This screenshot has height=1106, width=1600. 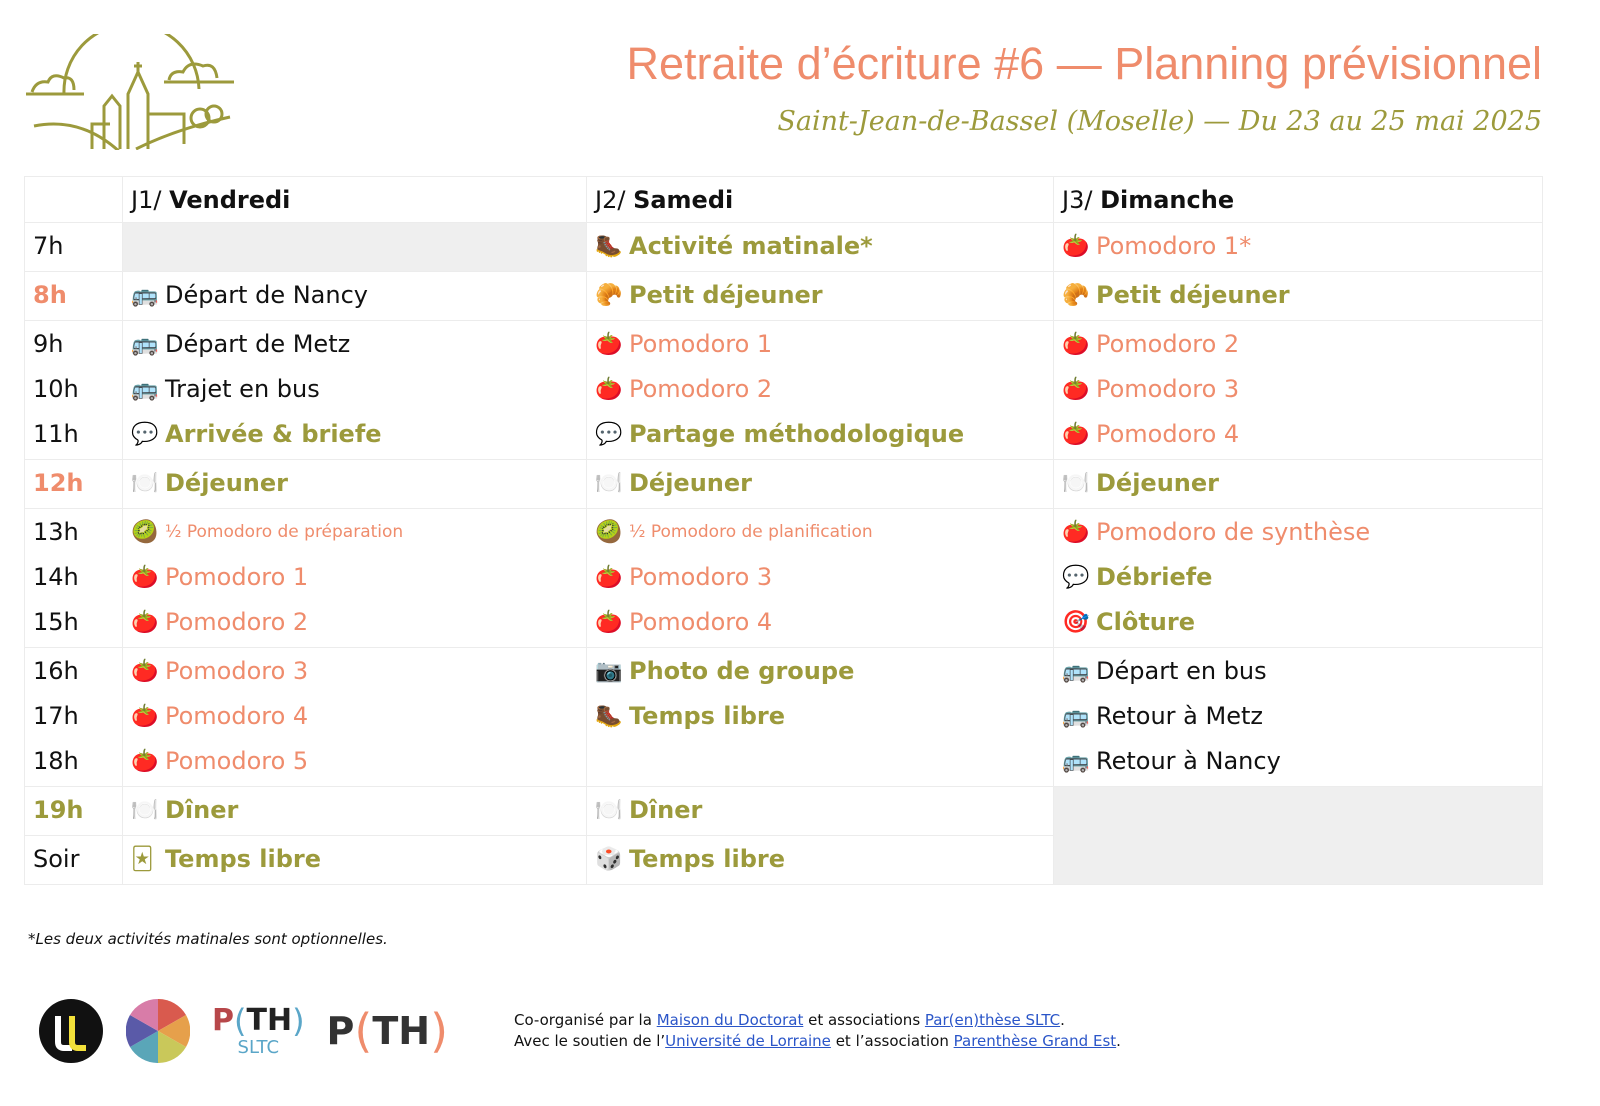 I want to click on plate-cutlery-icon: 🍽️, so click(x=609, y=483).